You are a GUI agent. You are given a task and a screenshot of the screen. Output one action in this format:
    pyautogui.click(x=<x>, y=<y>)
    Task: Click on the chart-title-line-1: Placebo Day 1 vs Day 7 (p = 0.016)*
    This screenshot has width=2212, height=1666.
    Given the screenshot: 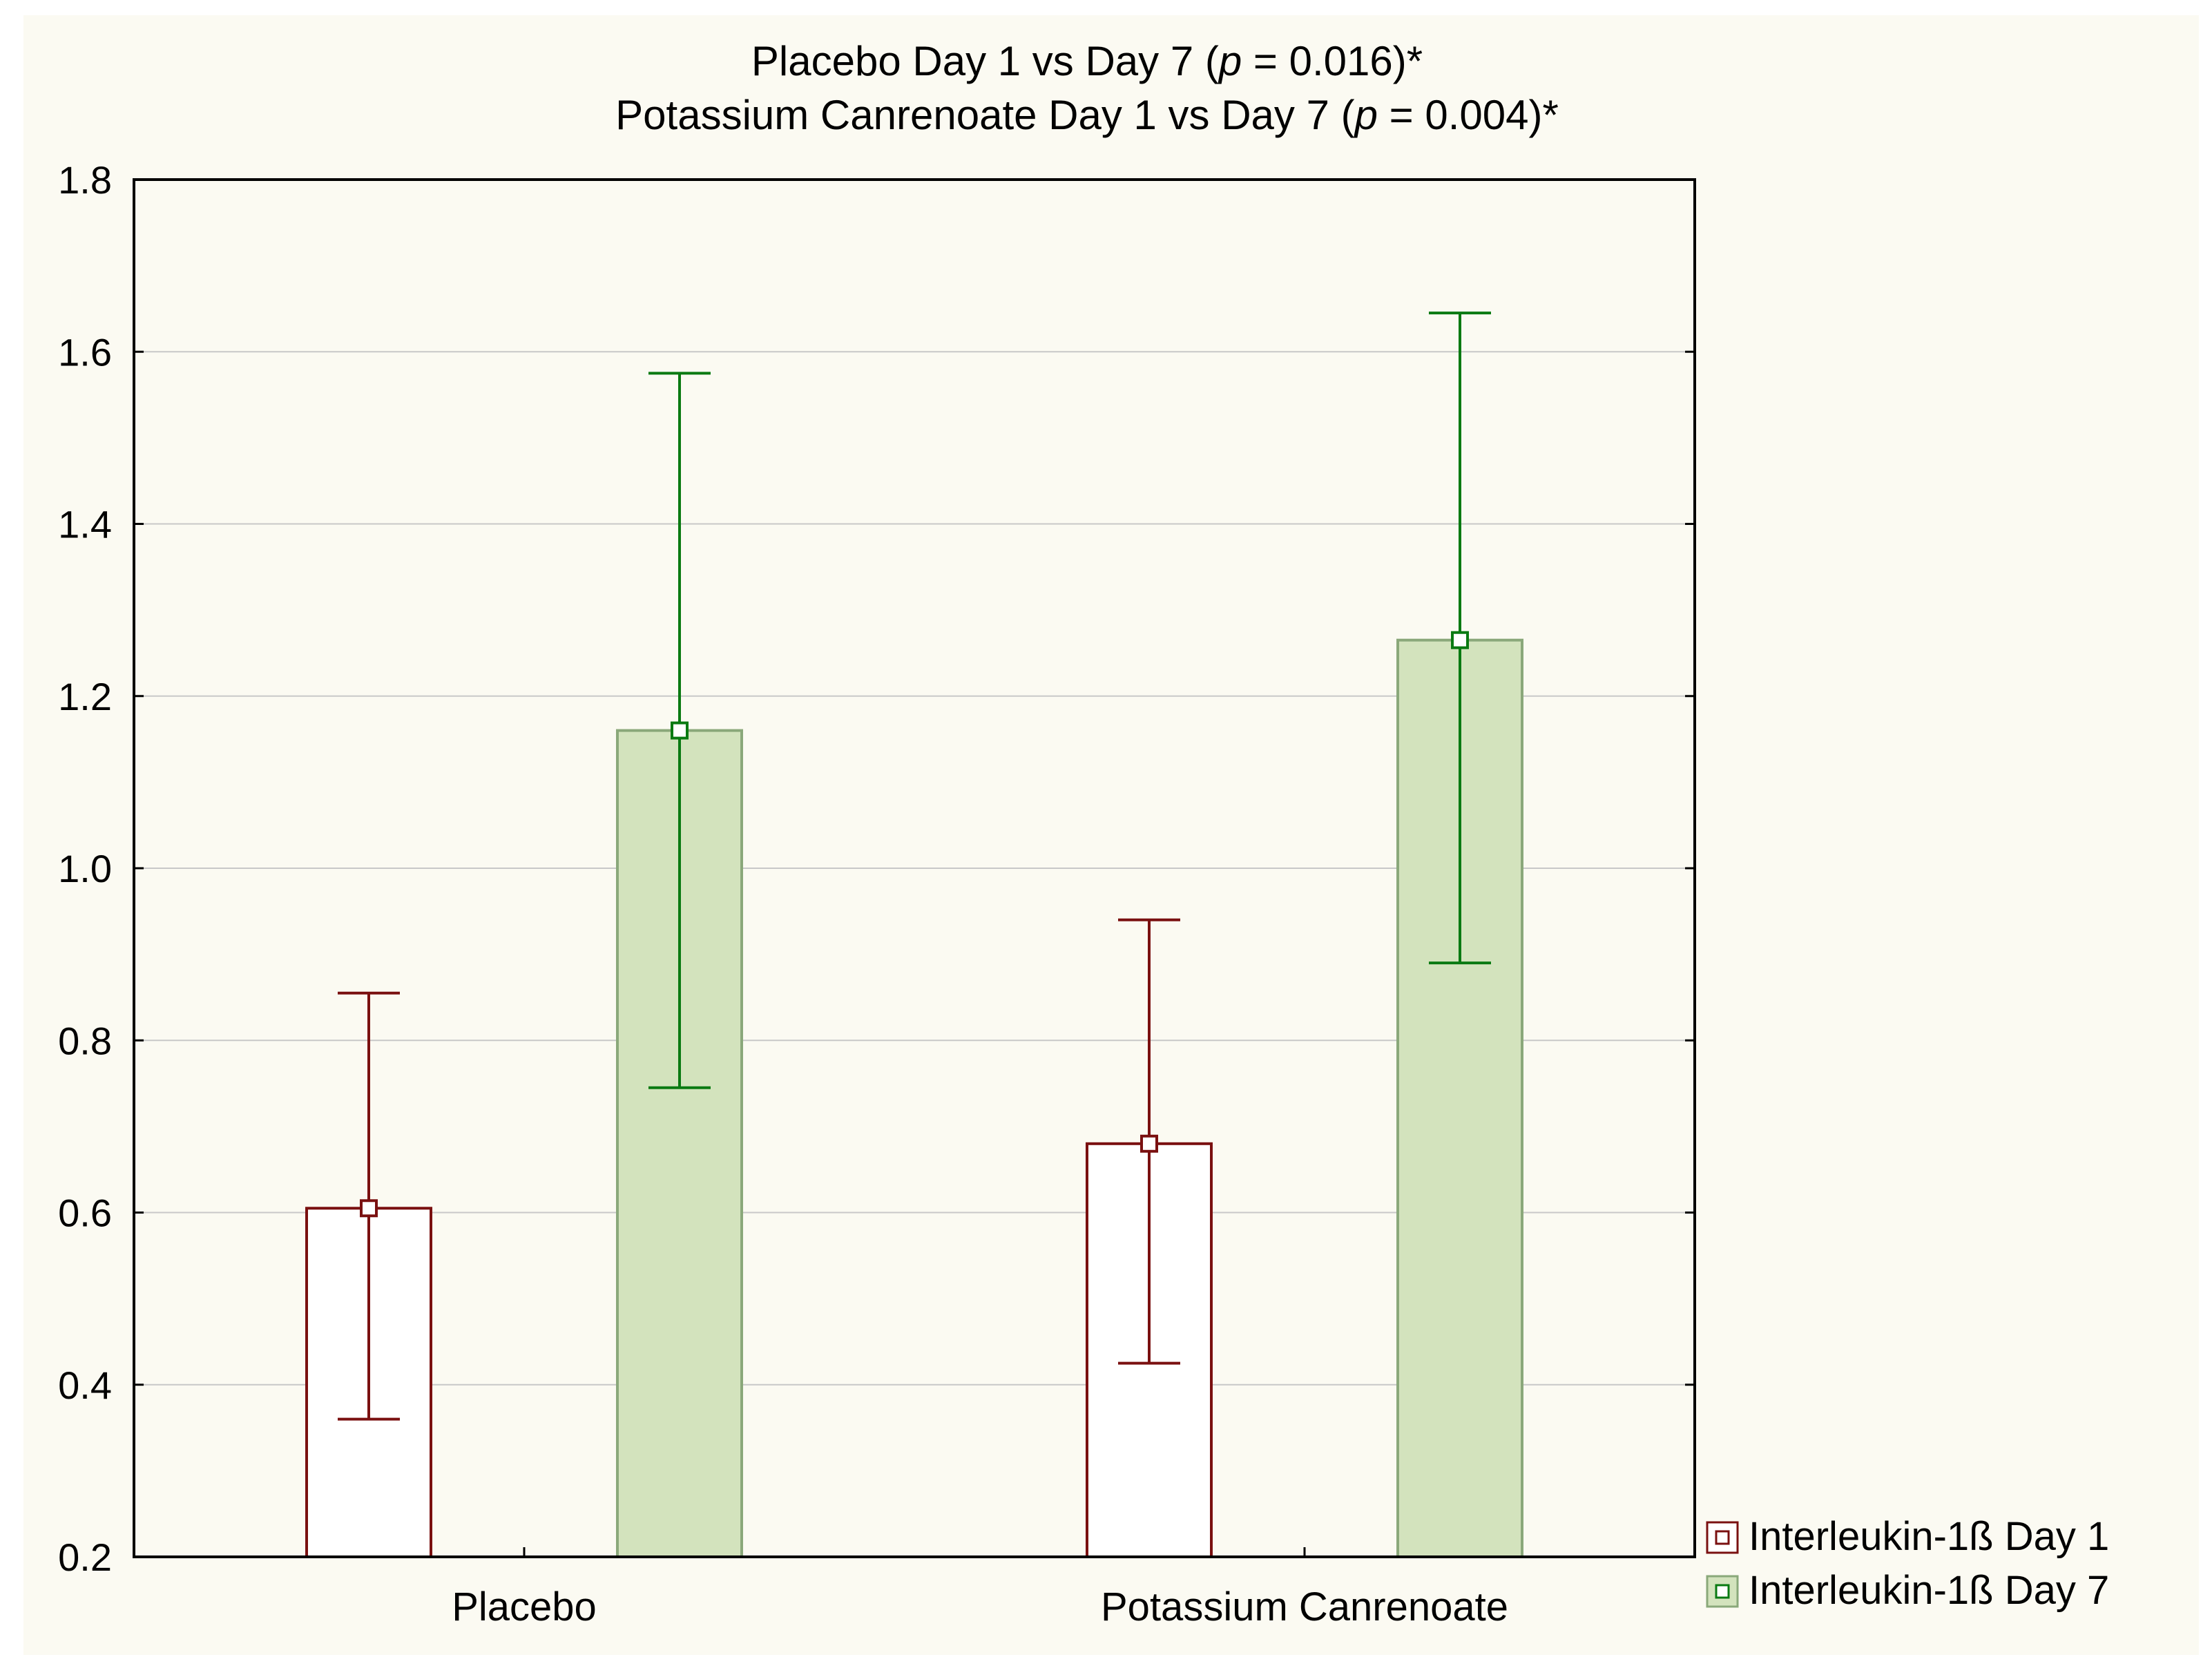 What is the action you would take?
    pyautogui.click(x=1087, y=61)
    